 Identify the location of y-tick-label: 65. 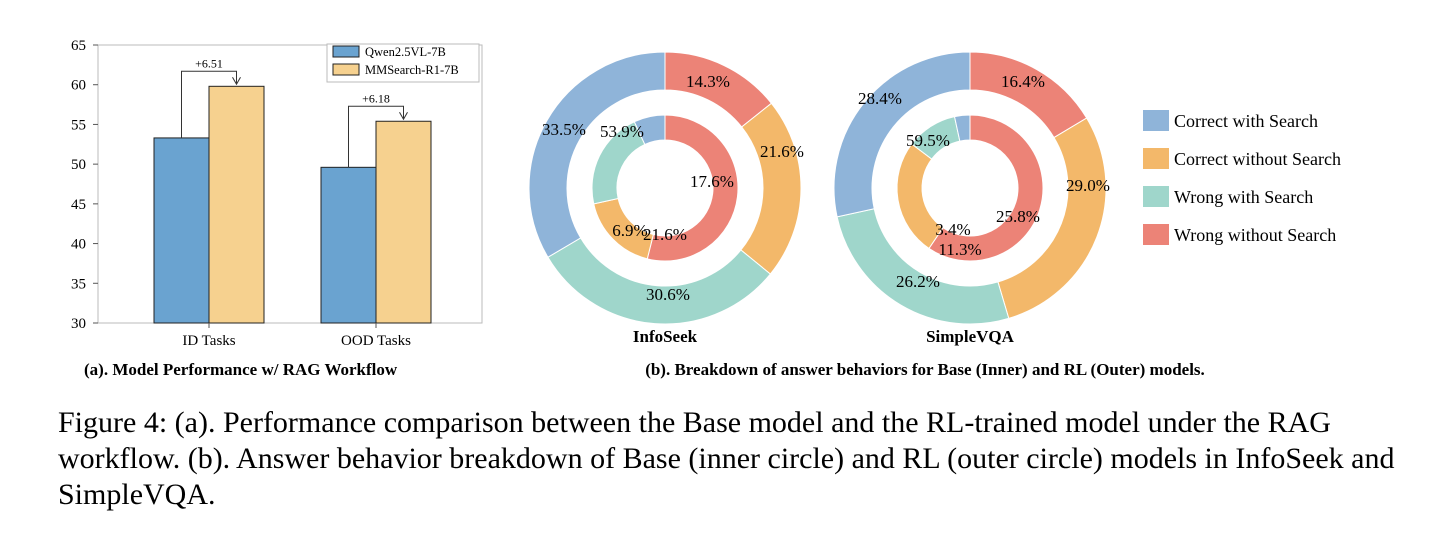
(78, 46).